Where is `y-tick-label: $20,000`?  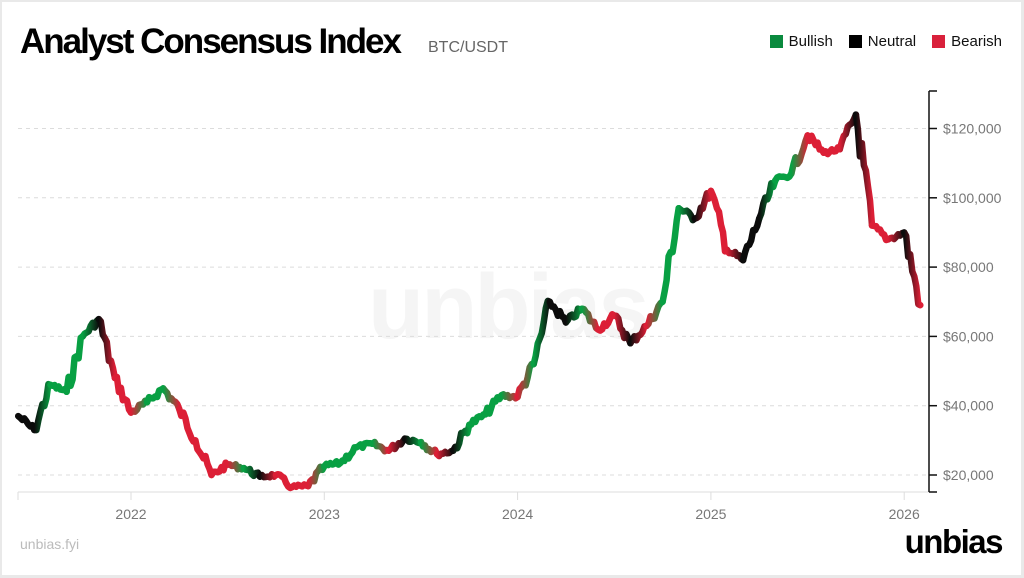 y-tick-label: $20,000 is located at coordinates (968, 475).